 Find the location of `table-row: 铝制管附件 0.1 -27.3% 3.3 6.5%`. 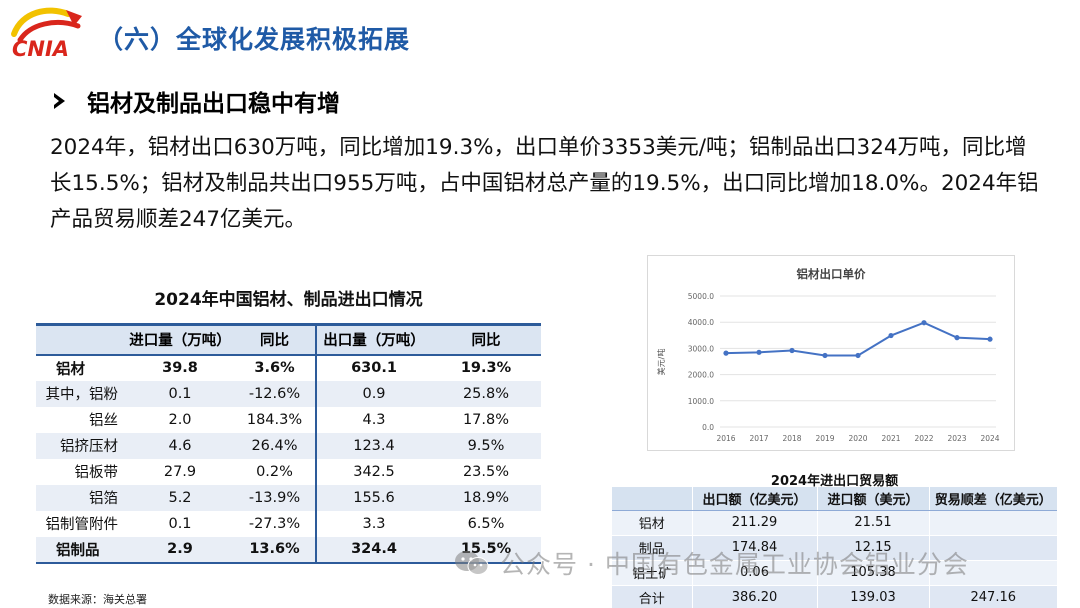

table-row: 铝制管附件 0.1 -27.3% 3.3 6.5% is located at coordinates (288, 523).